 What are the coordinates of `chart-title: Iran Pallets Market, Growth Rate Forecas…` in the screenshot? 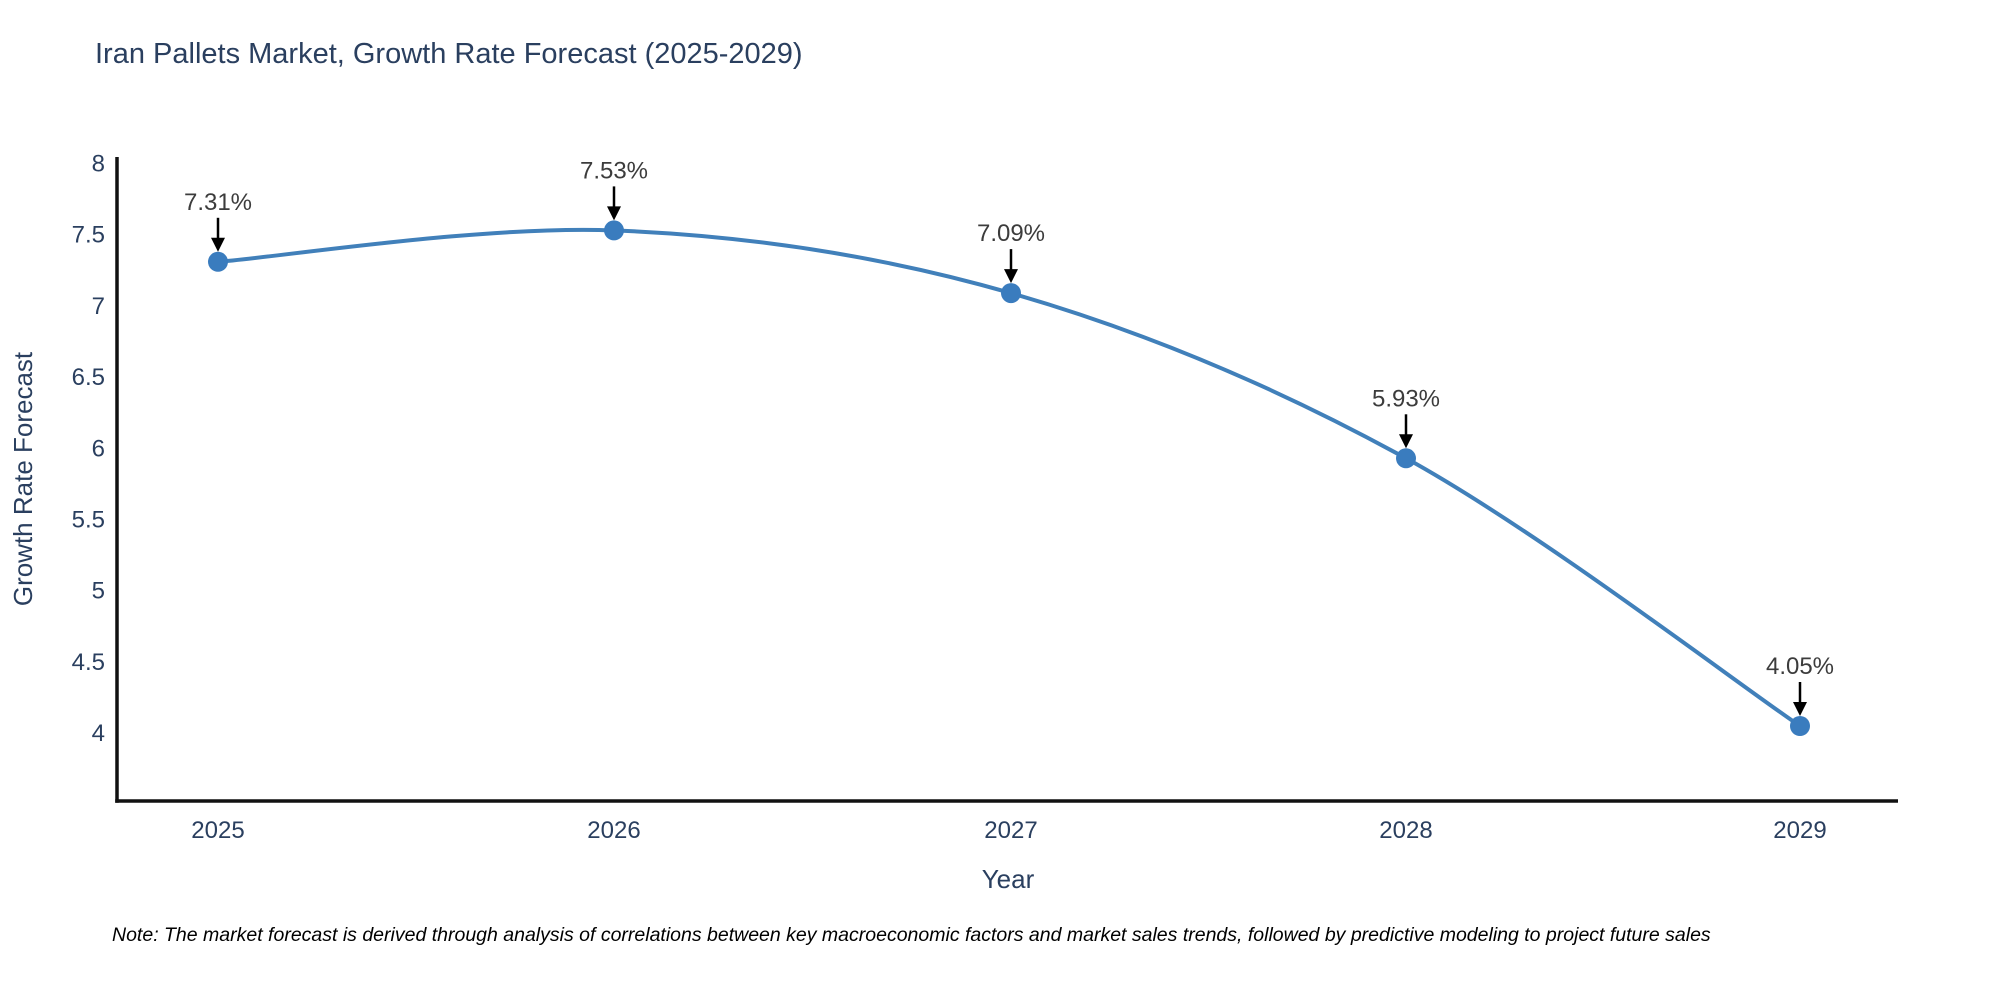 It's located at (449, 54).